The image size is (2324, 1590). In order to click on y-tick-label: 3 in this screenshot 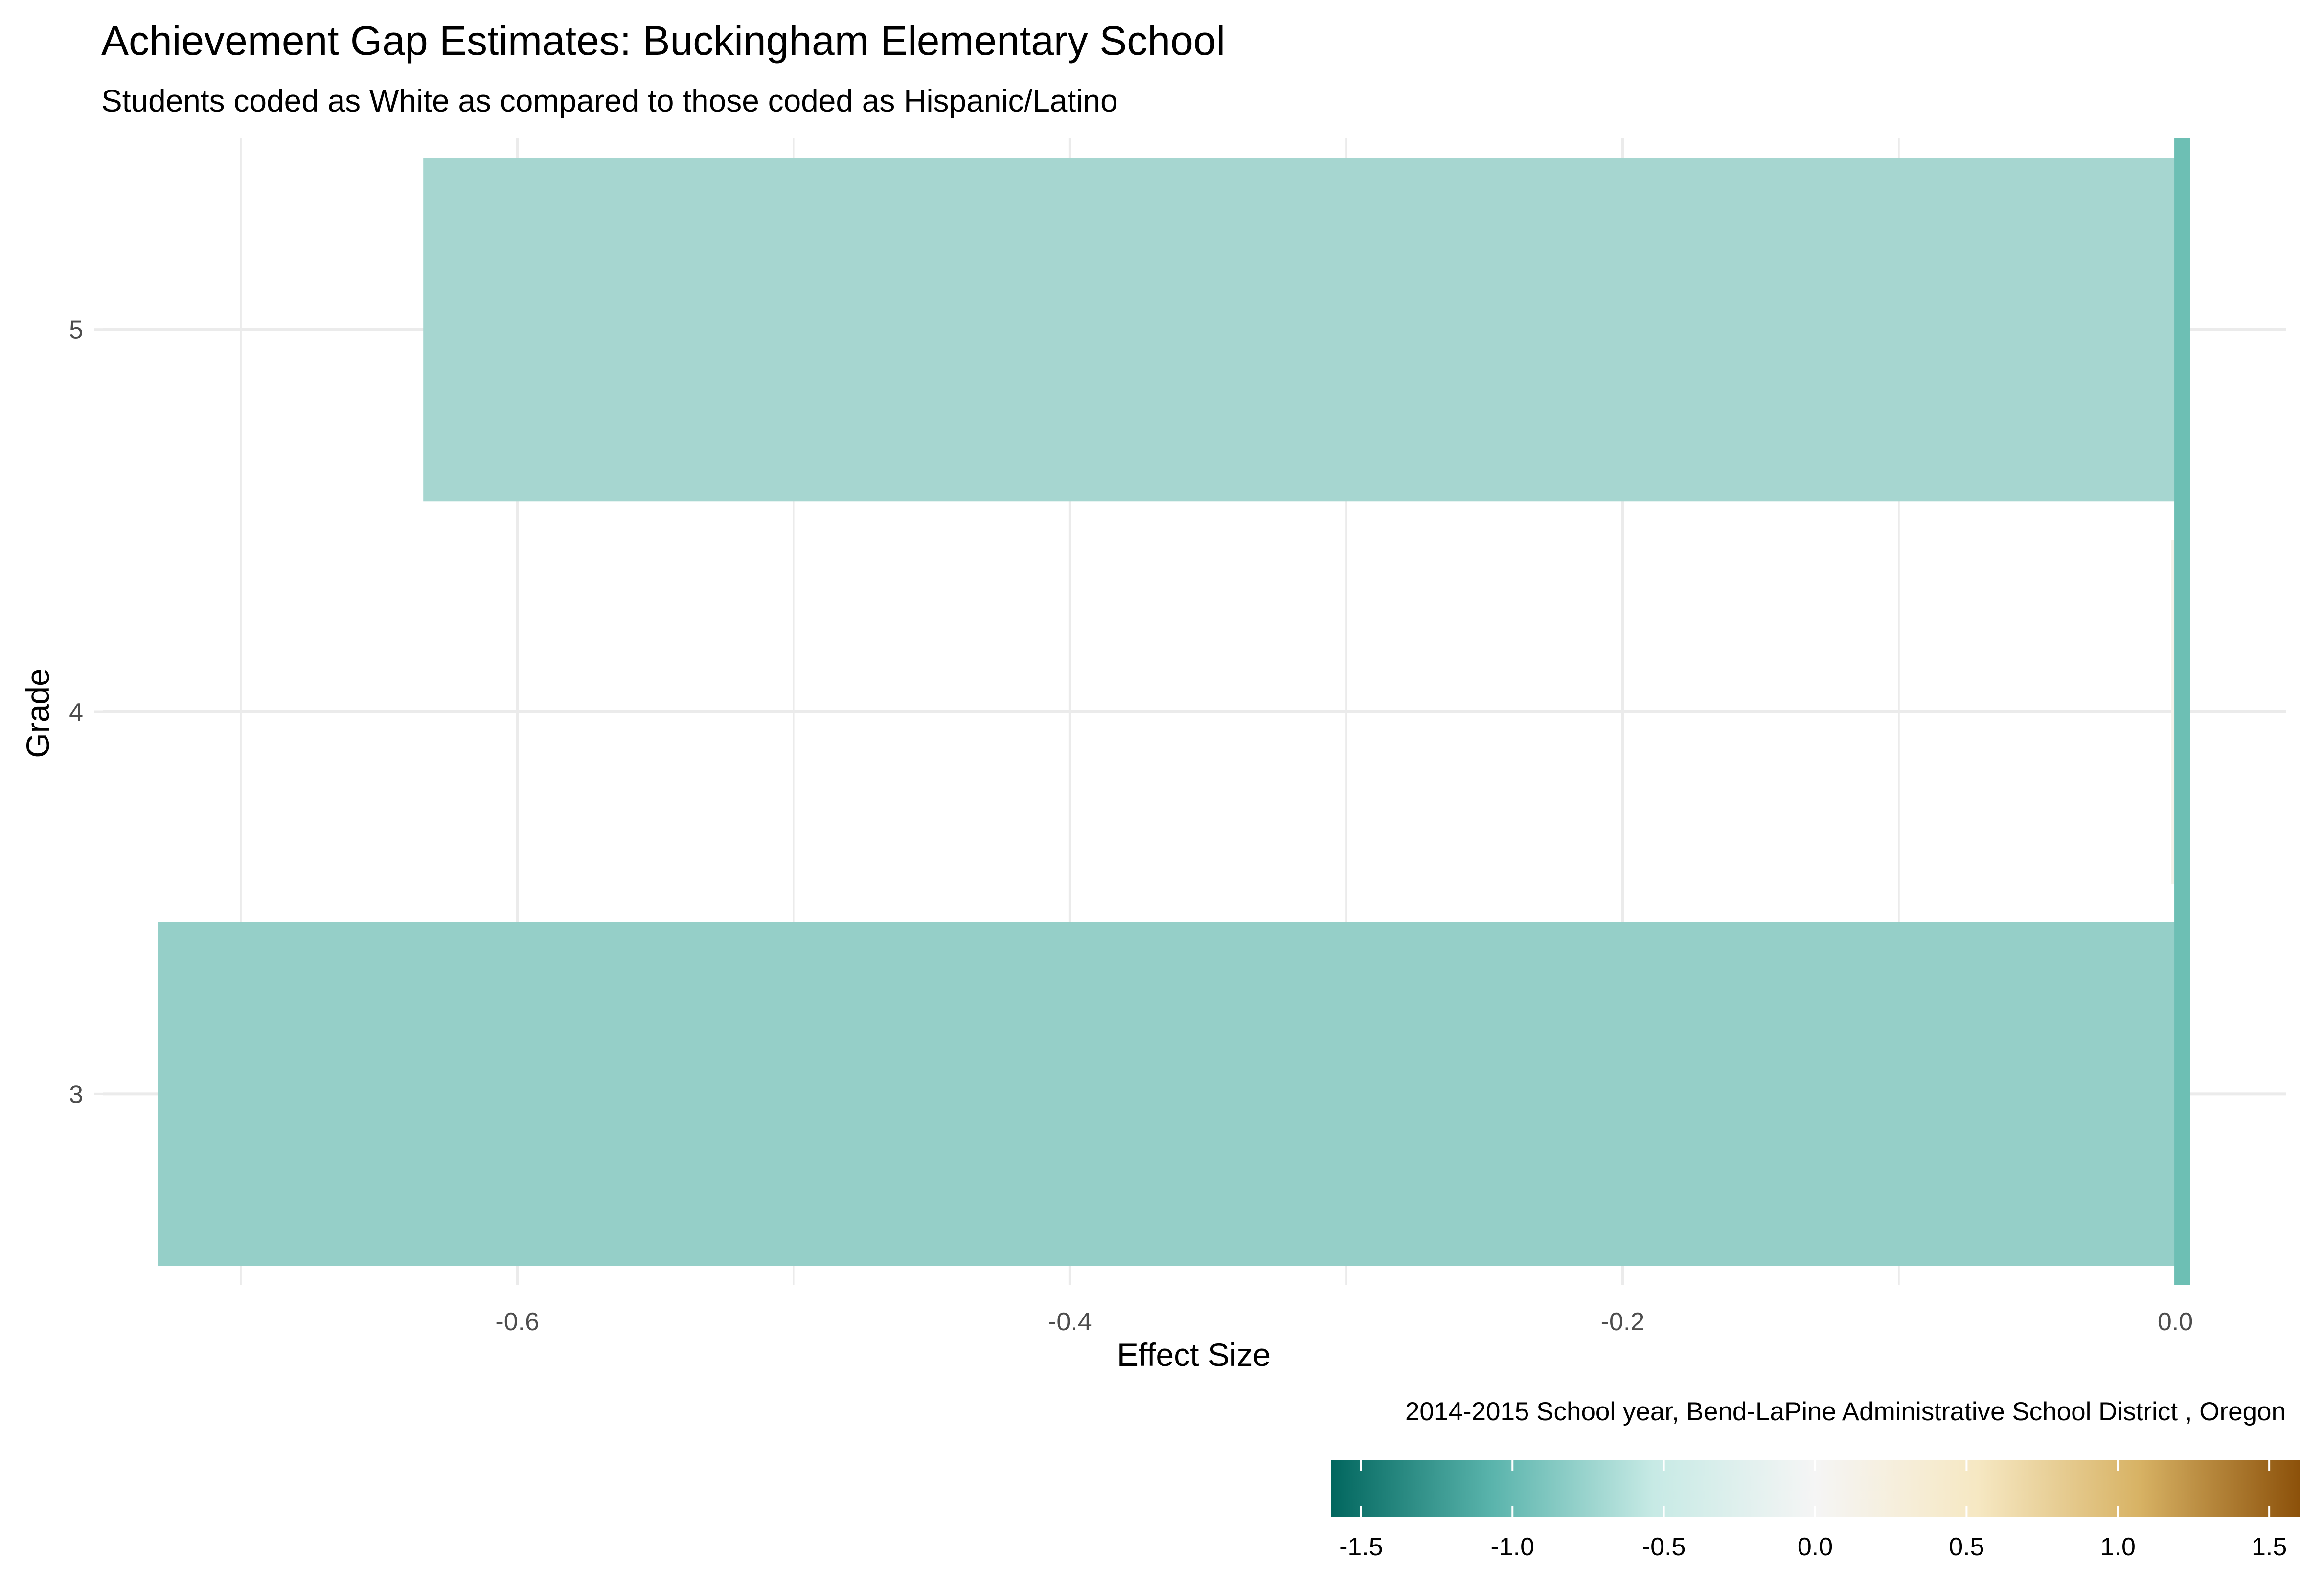, I will do `click(76, 1095)`.